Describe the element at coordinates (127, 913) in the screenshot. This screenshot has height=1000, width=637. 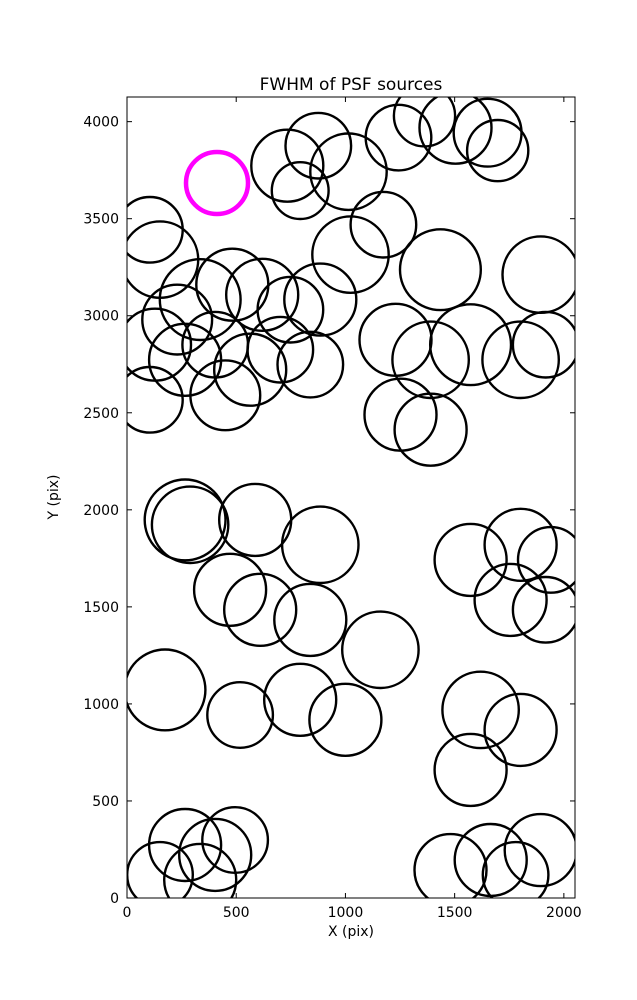
I see `x-tick-label: 0` at that location.